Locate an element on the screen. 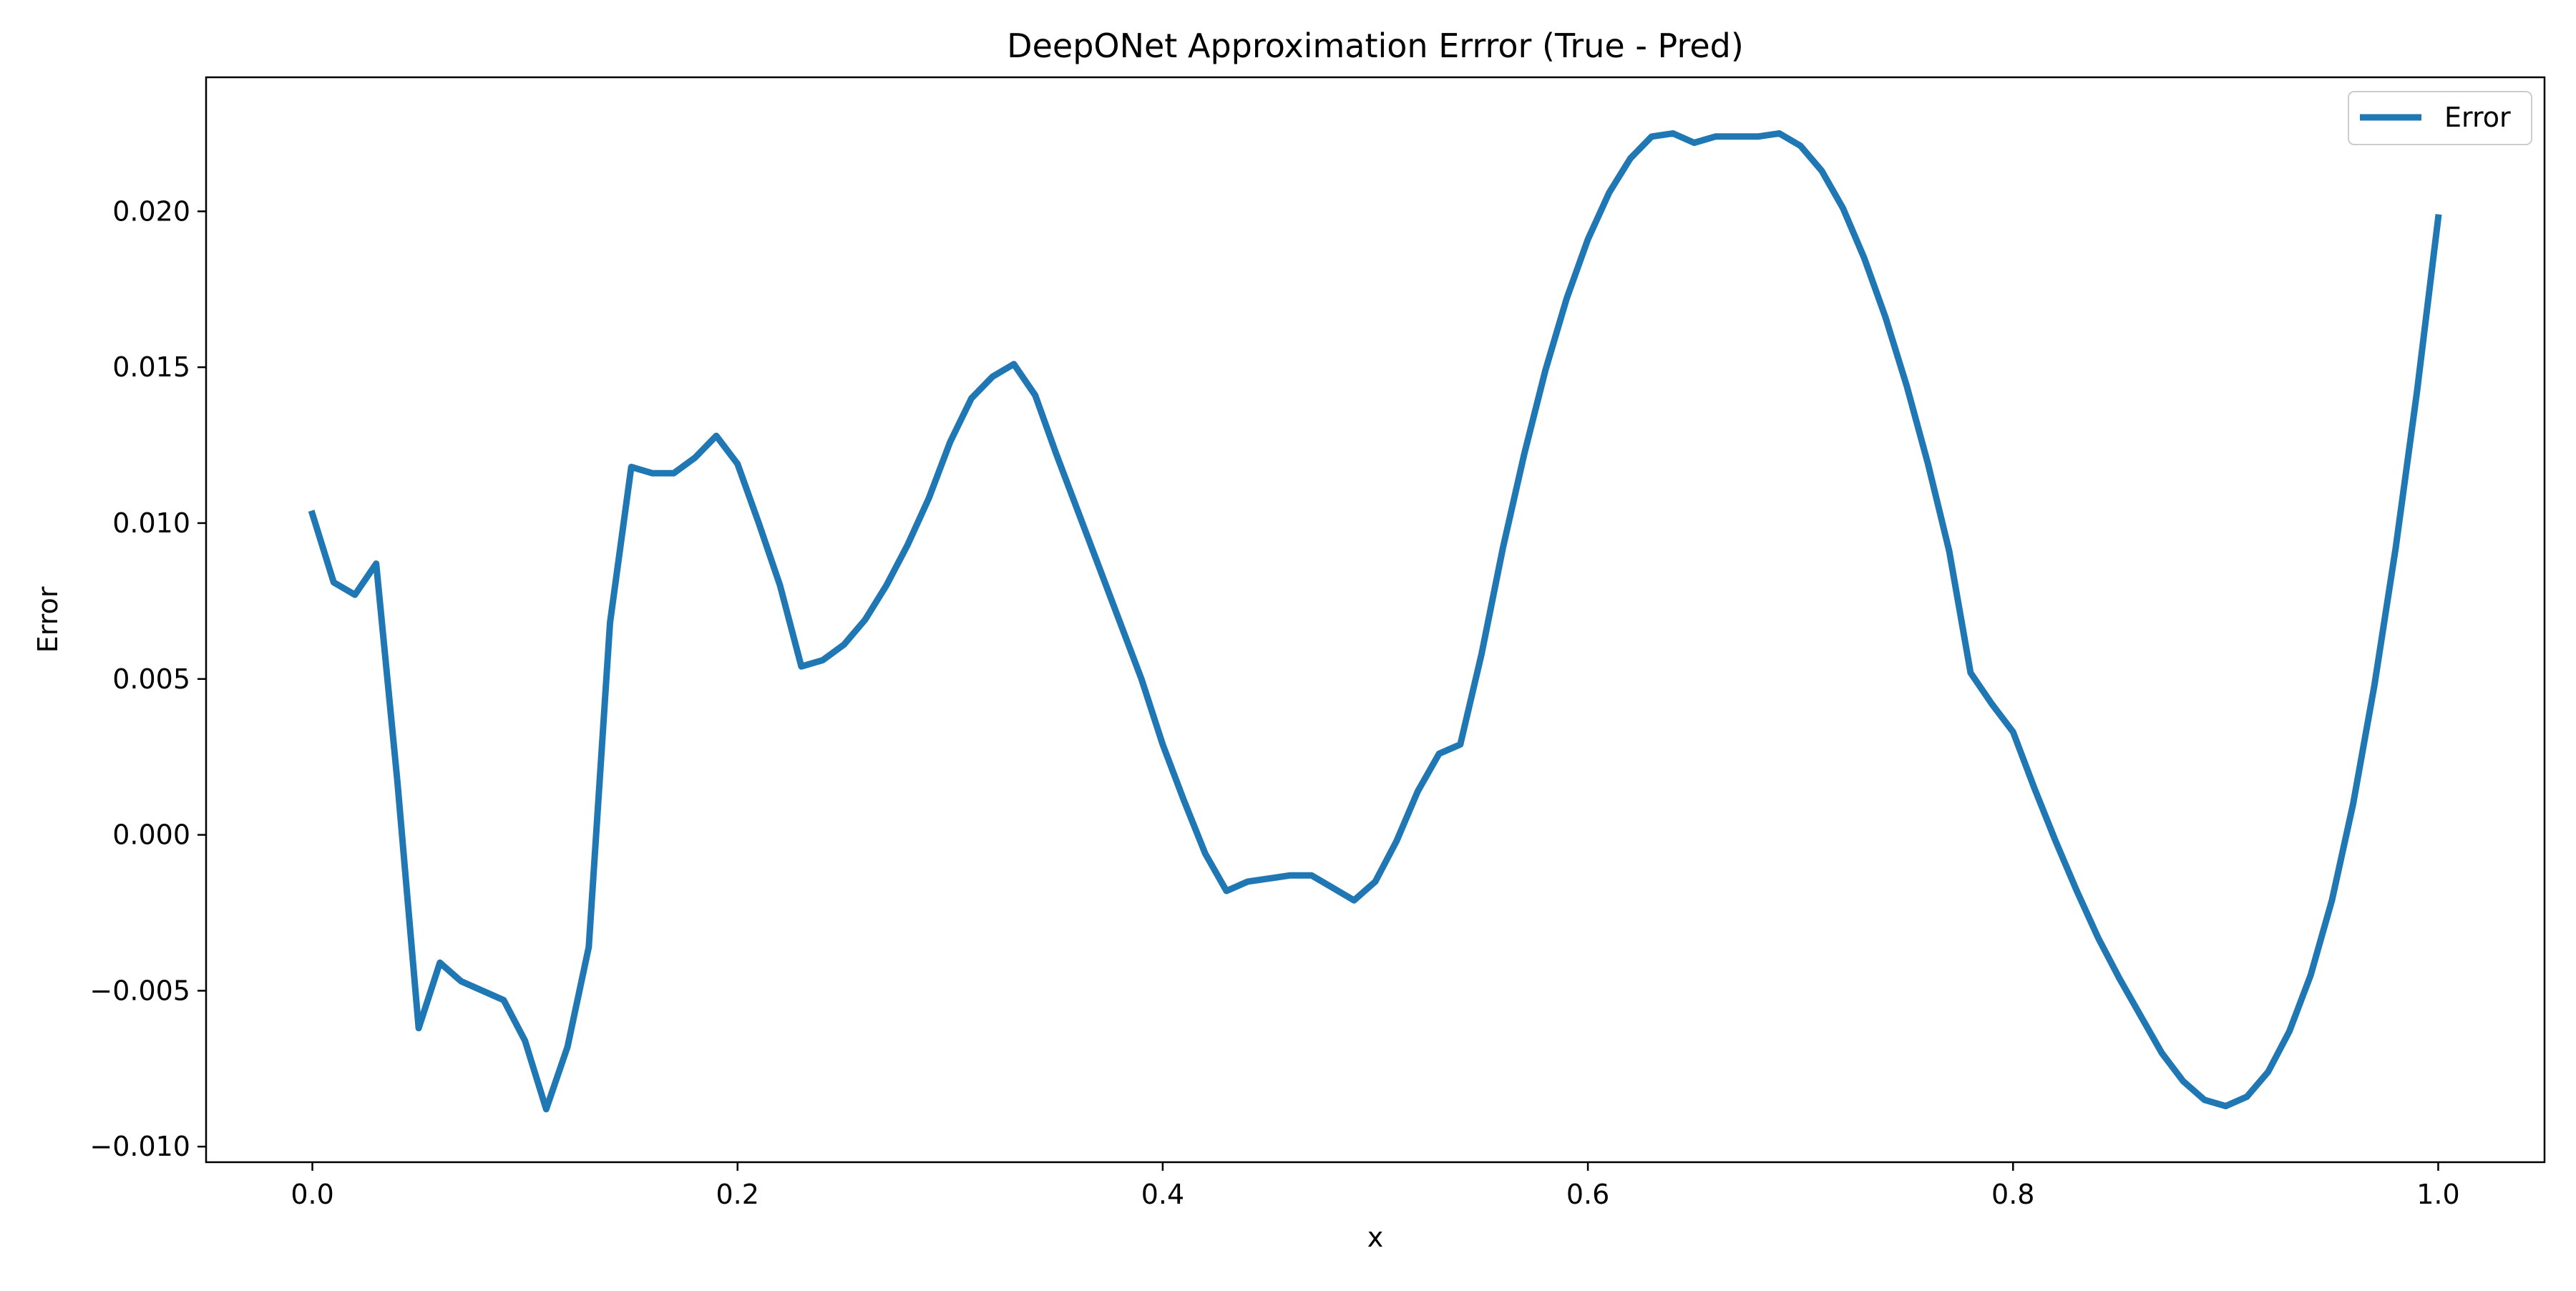  y-axis: −0.010 −0.005 0.000 0.005 0.010 0.015 0.020 is located at coordinates (147, 678).